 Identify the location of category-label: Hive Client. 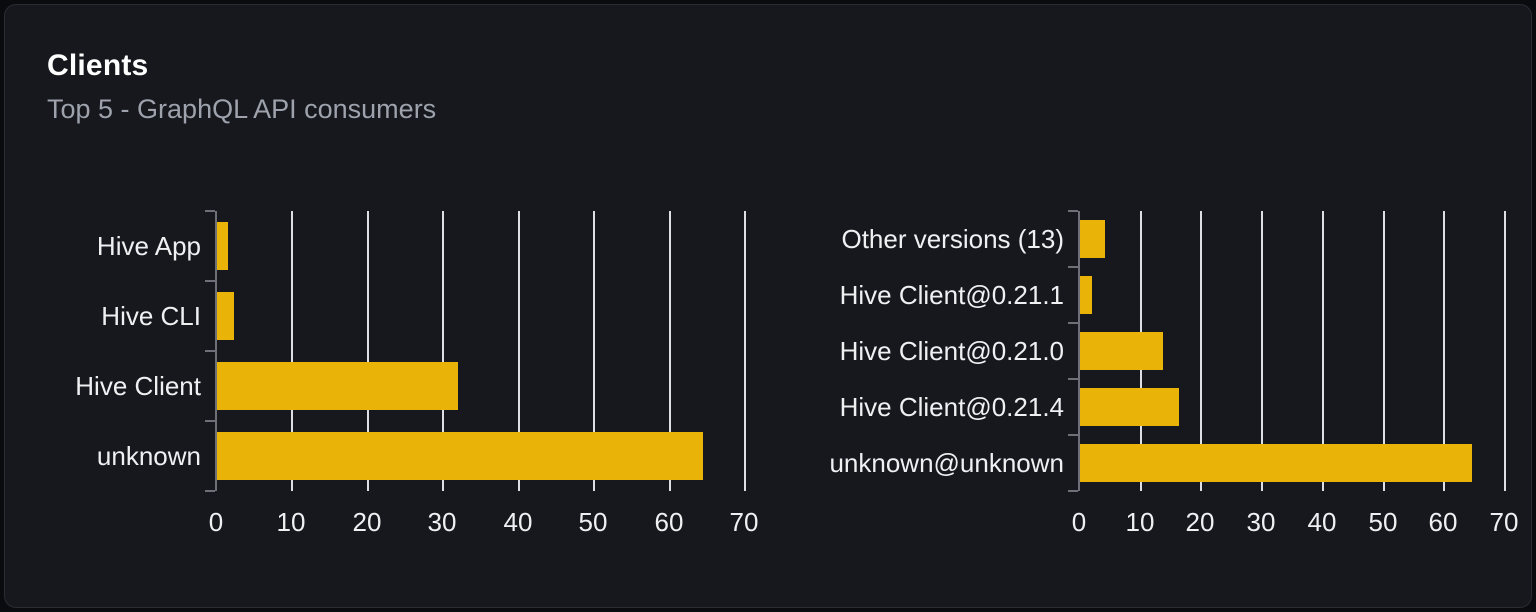
(138, 385).